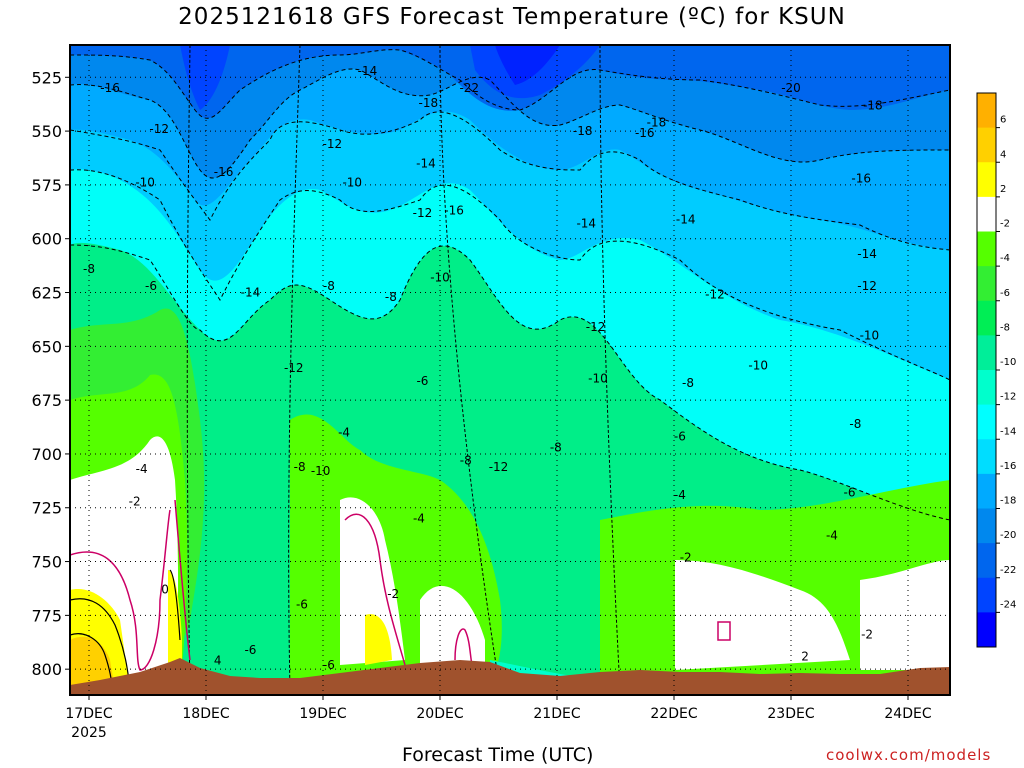 This screenshot has width=1024, height=768. What do you see at coordinates (46, 508) in the screenshot?
I see `y-tick-label: 725` at bounding box center [46, 508].